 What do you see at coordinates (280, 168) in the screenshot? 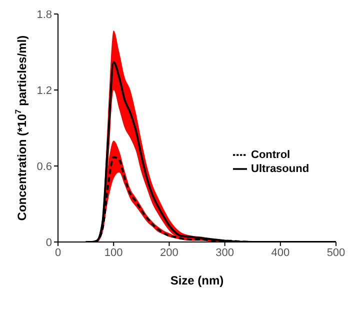
I see `legend-label: Ultrasound` at bounding box center [280, 168].